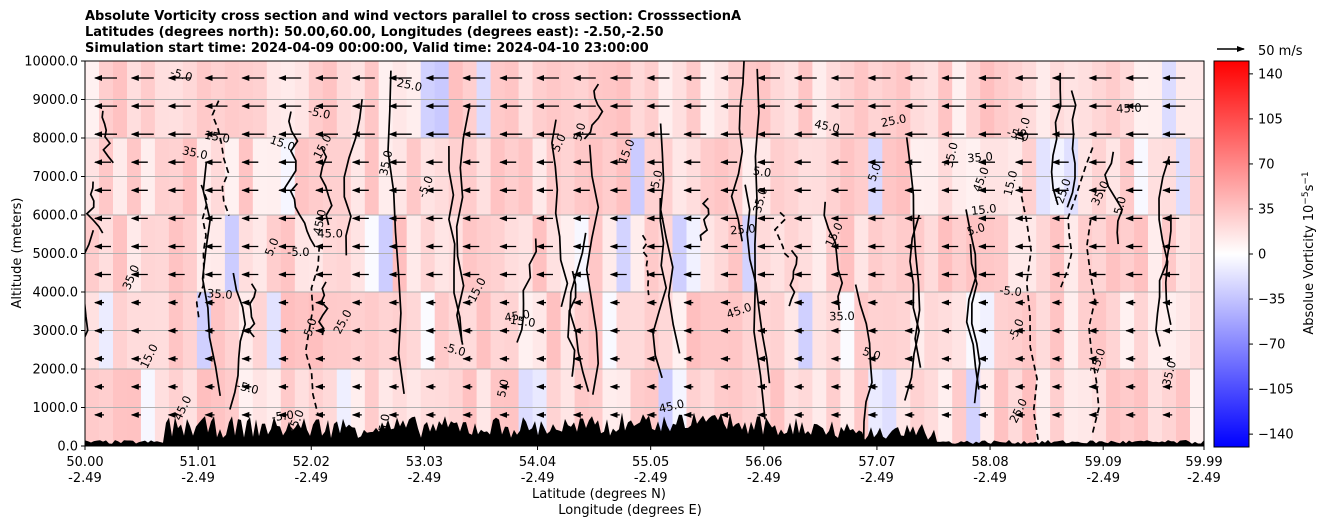 The image size is (1332, 526). Describe the element at coordinates (650, 462) in the screenshot. I see `x-tick-label-lat: 55.05` at that location.